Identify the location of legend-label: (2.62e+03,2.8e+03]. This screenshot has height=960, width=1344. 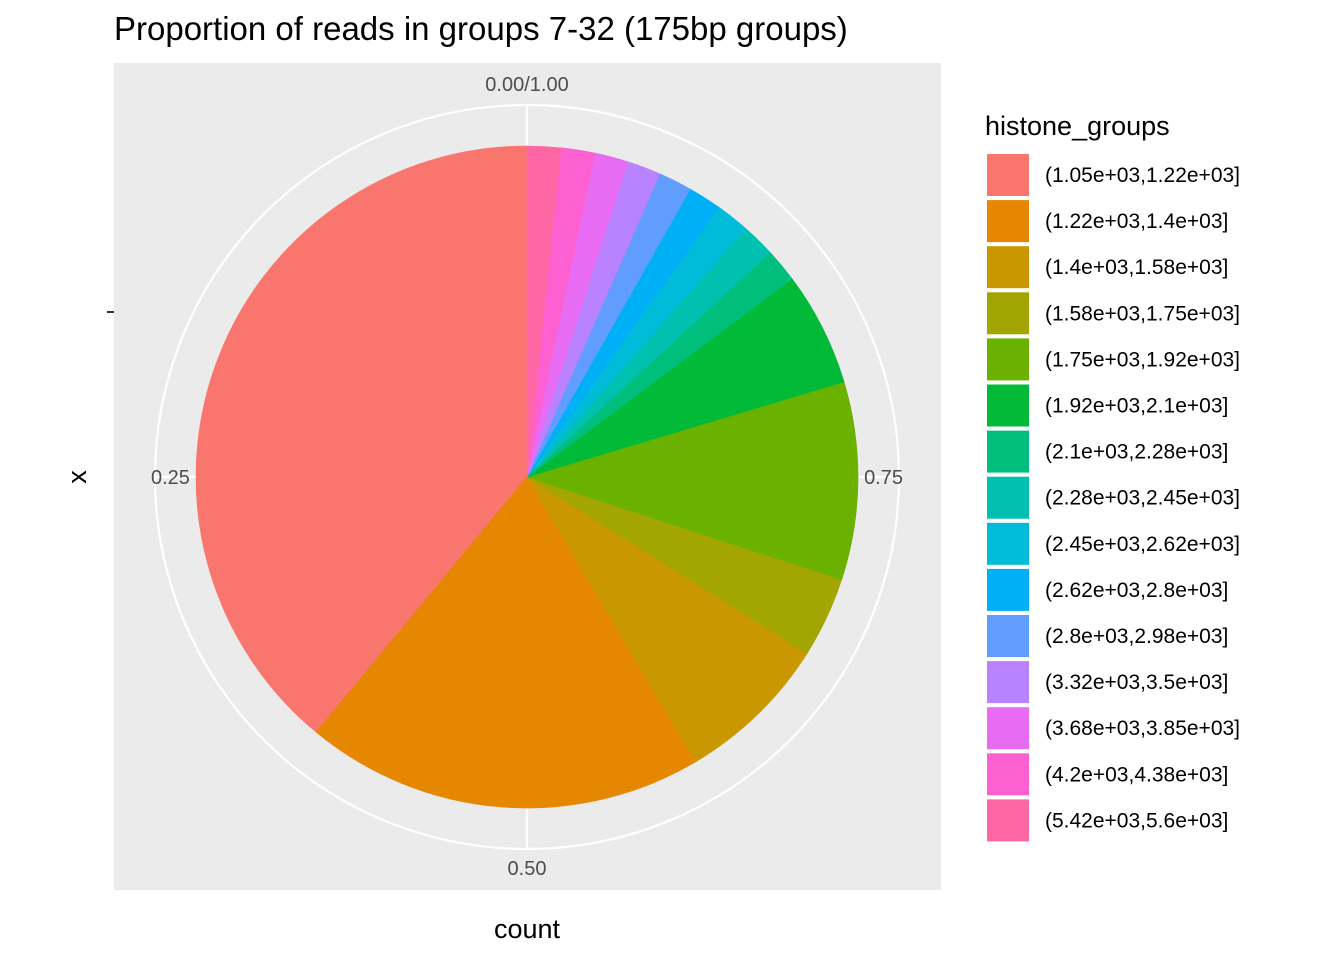
(1136, 590).